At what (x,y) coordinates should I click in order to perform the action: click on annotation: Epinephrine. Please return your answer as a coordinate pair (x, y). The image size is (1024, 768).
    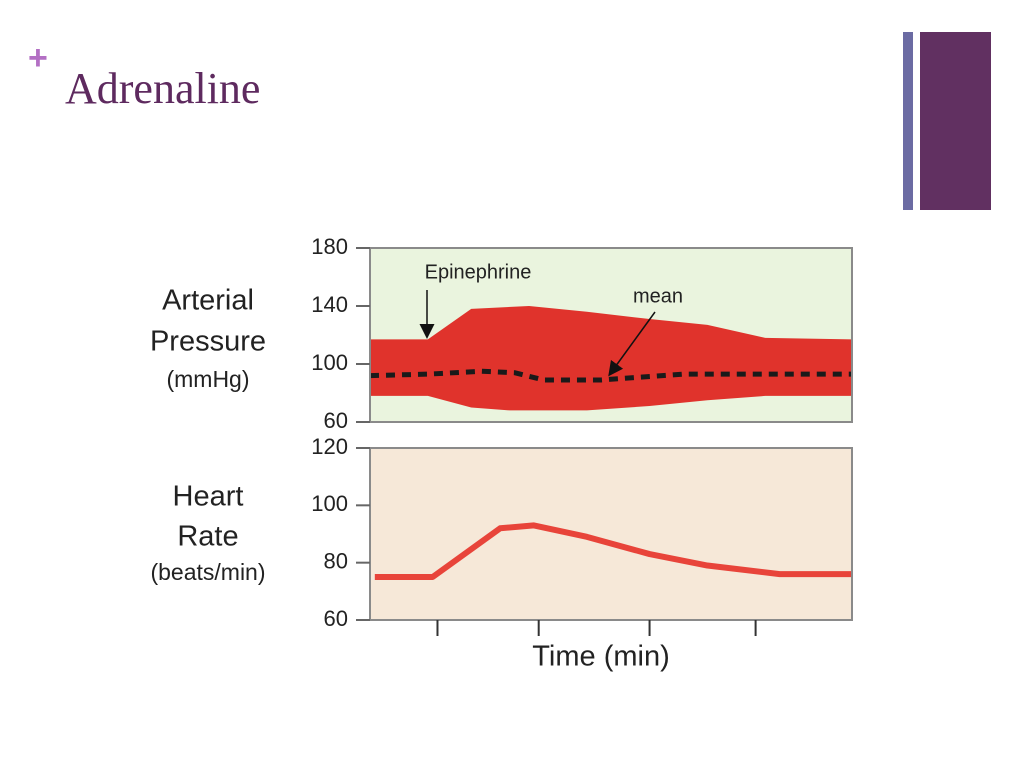
    Looking at the image, I should click on (478, 272).